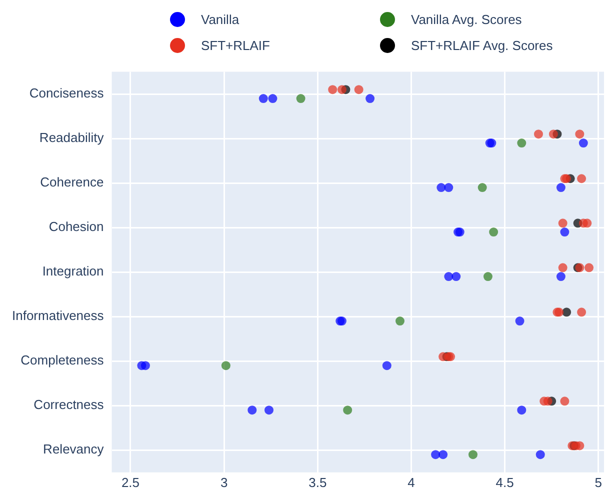 This screenshot has height=502, width=612. I want to click on x-tick-label: 5, so click(598, 482).